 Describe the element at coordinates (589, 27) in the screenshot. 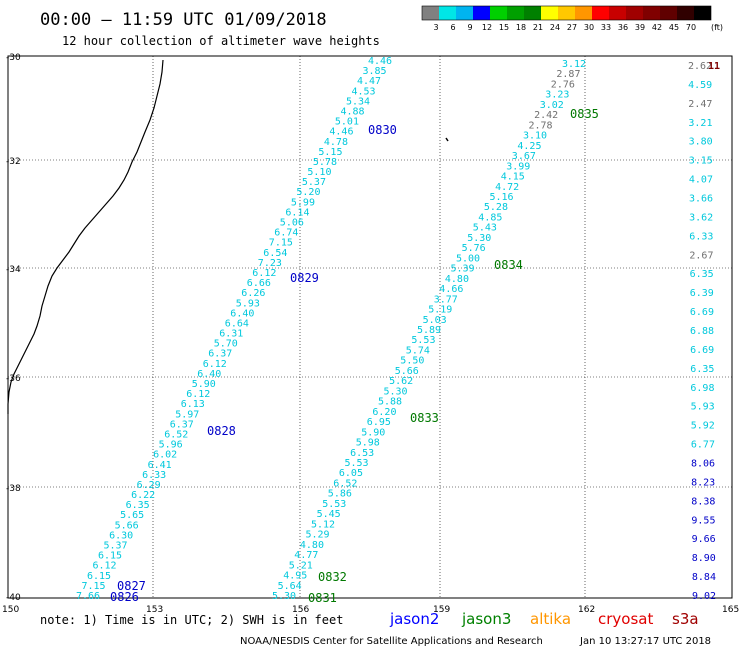

I see `legend-tick-label: 30` at that location.